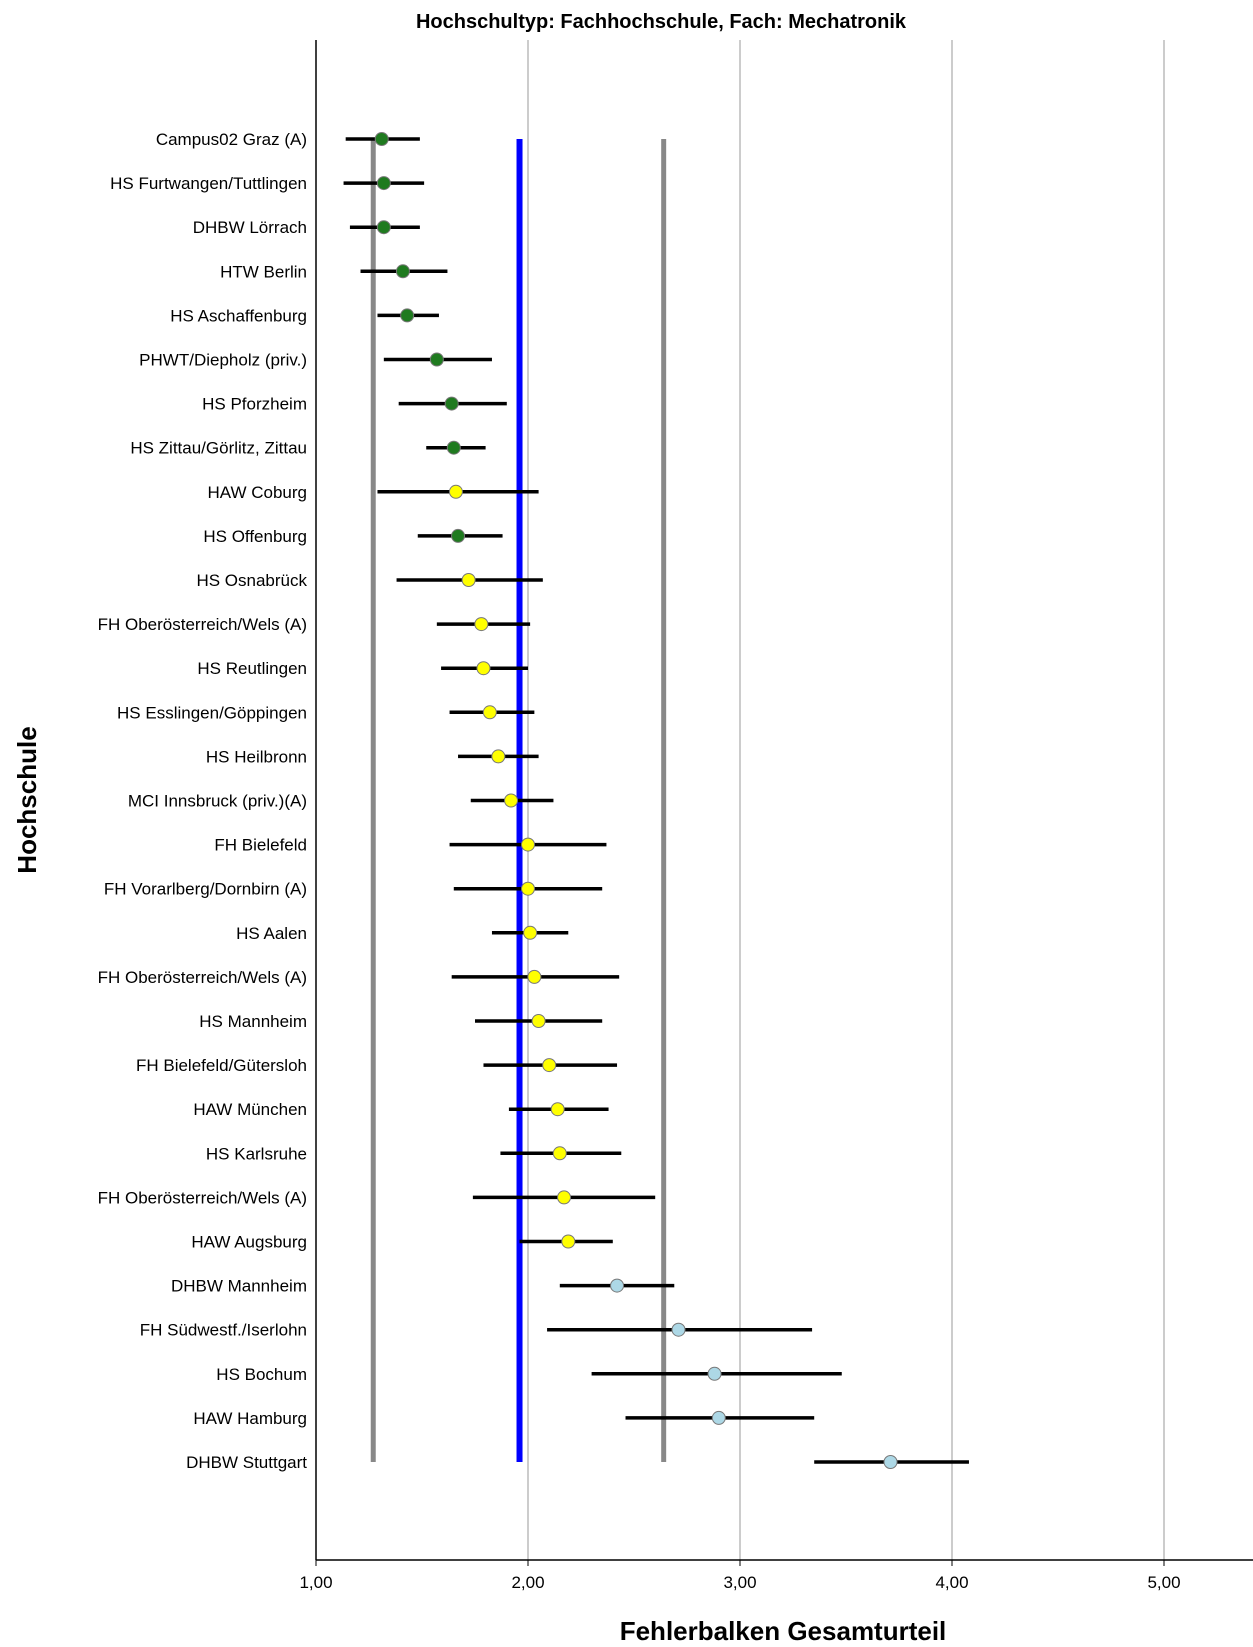 This screenshot has height=1647, width=1253. Describe the element at coordinates (239, 1286) in the screenshot. I see `category-label: DHBW Mannheim` at that location.